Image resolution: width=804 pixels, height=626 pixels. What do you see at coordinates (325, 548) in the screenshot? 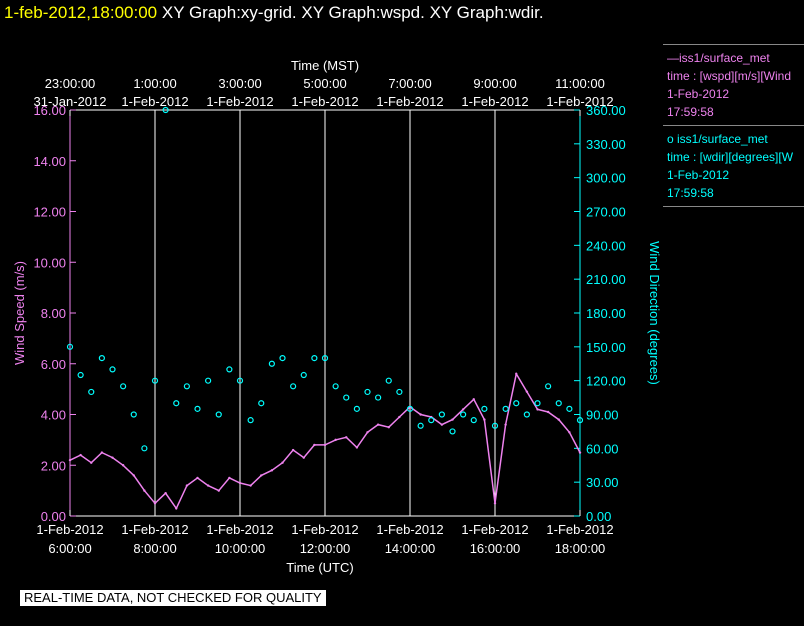
I see `bottom-tick-time: 12:00:00` at bounding box center [325, 548].